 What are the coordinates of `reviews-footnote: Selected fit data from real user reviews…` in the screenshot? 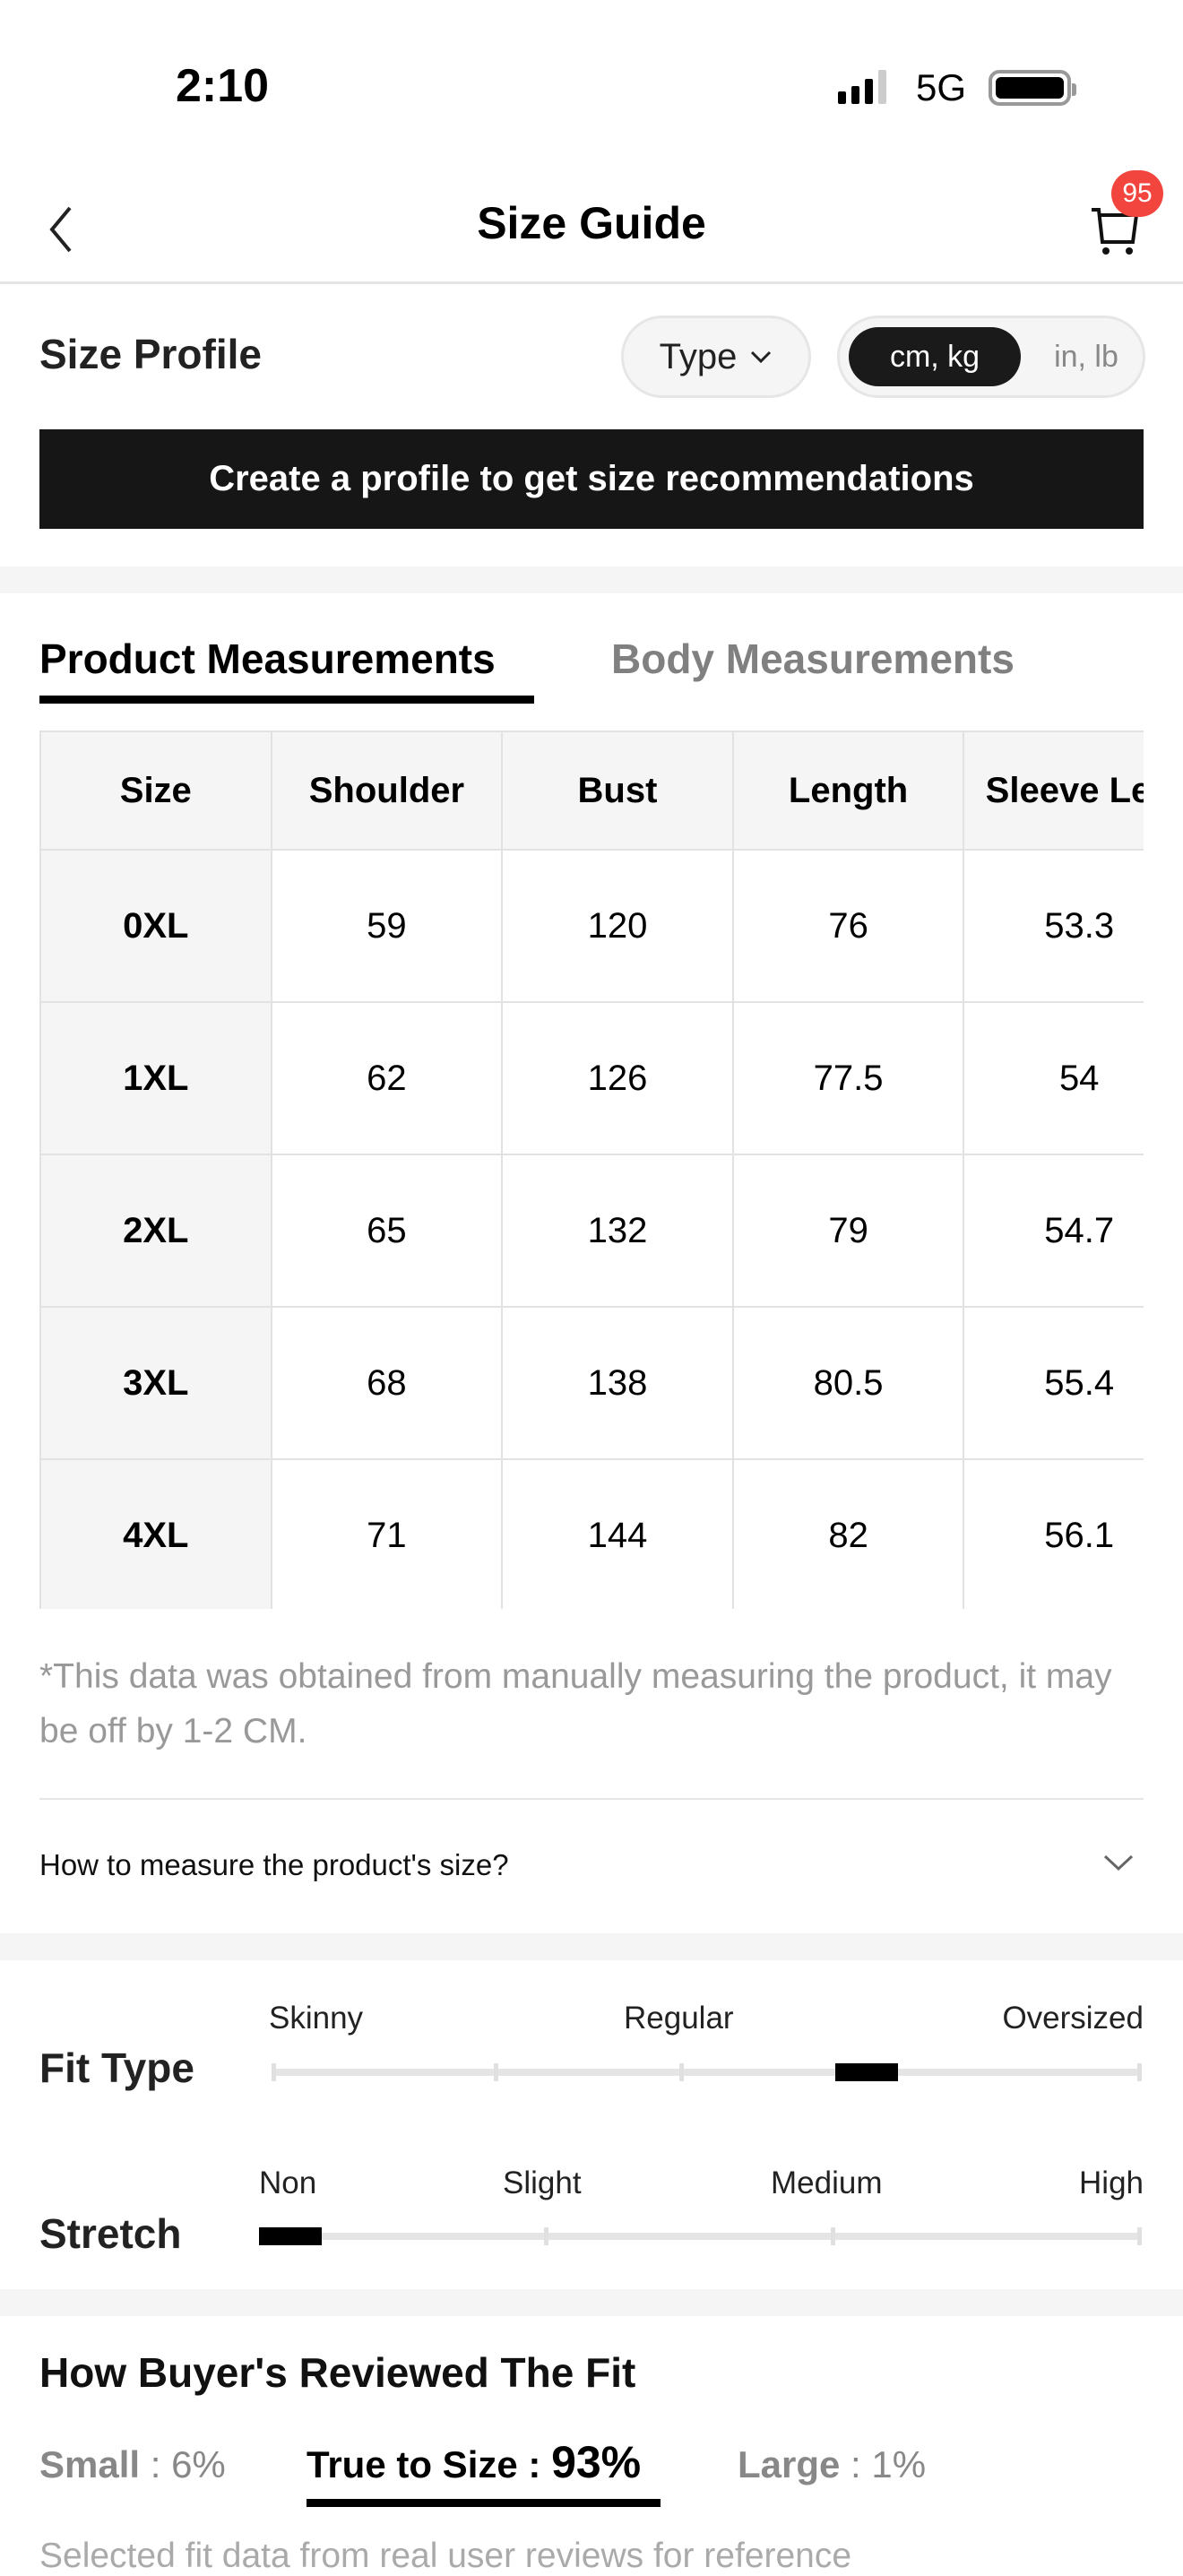 It's located at (446, 2556).